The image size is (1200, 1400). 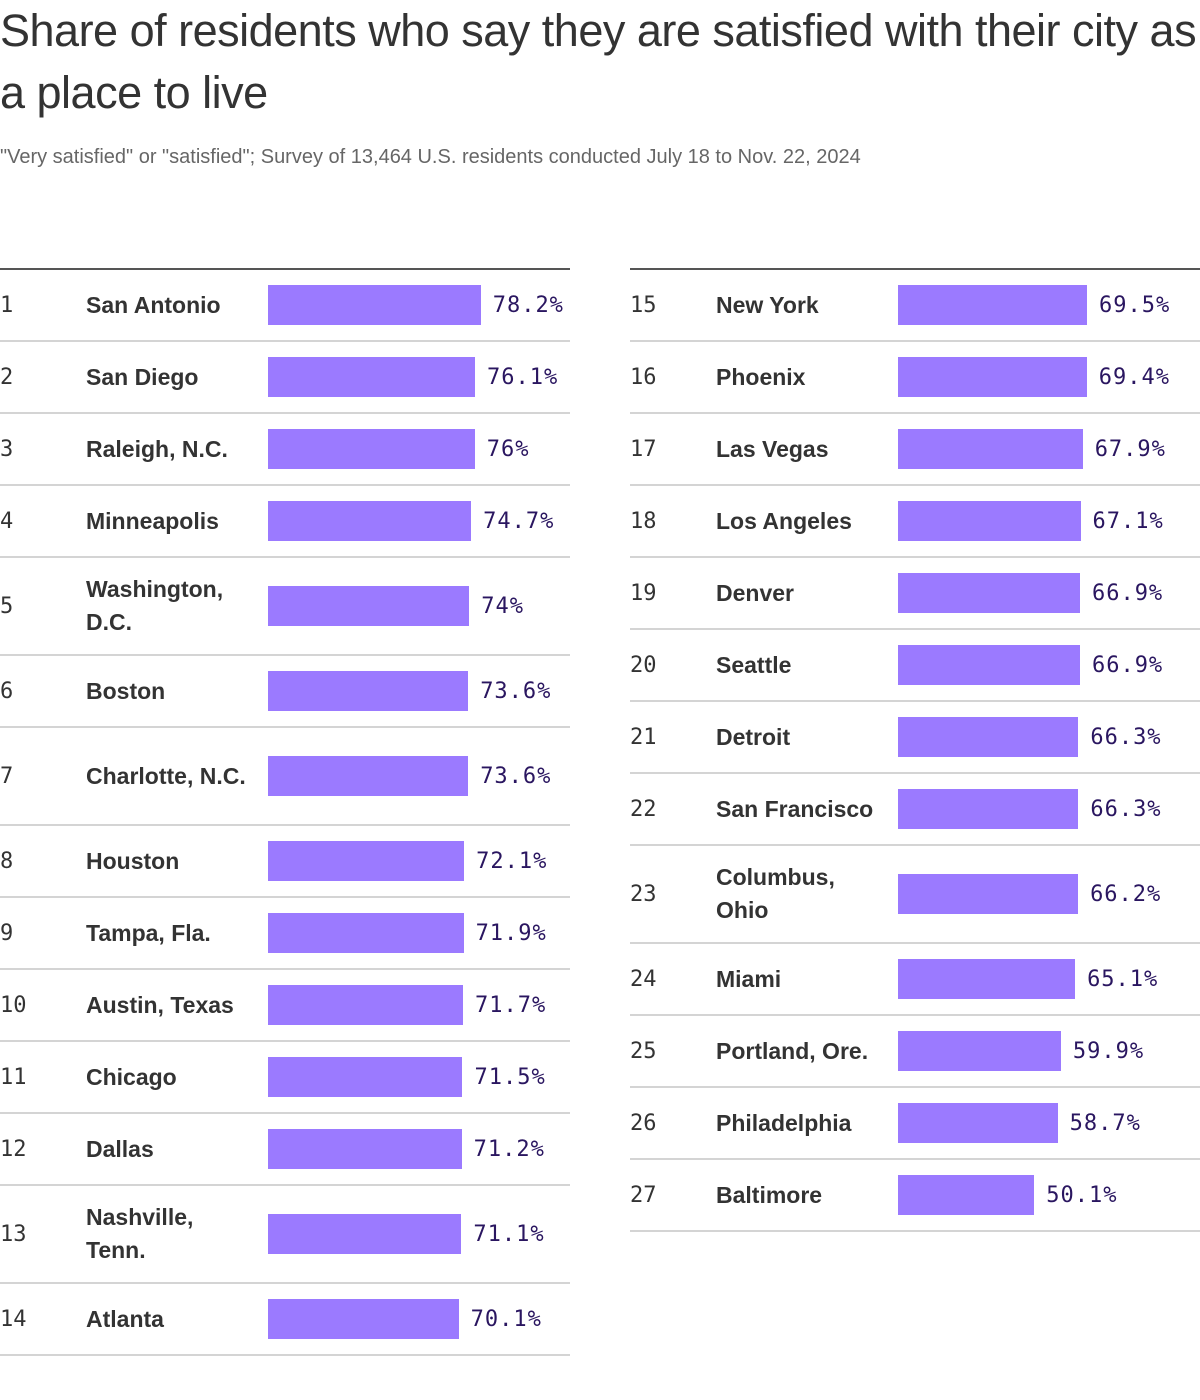 What do you see at coordinates (7, 449) in the screenshot?
I see `rank-label: 3` at bounding box center [7, 449].